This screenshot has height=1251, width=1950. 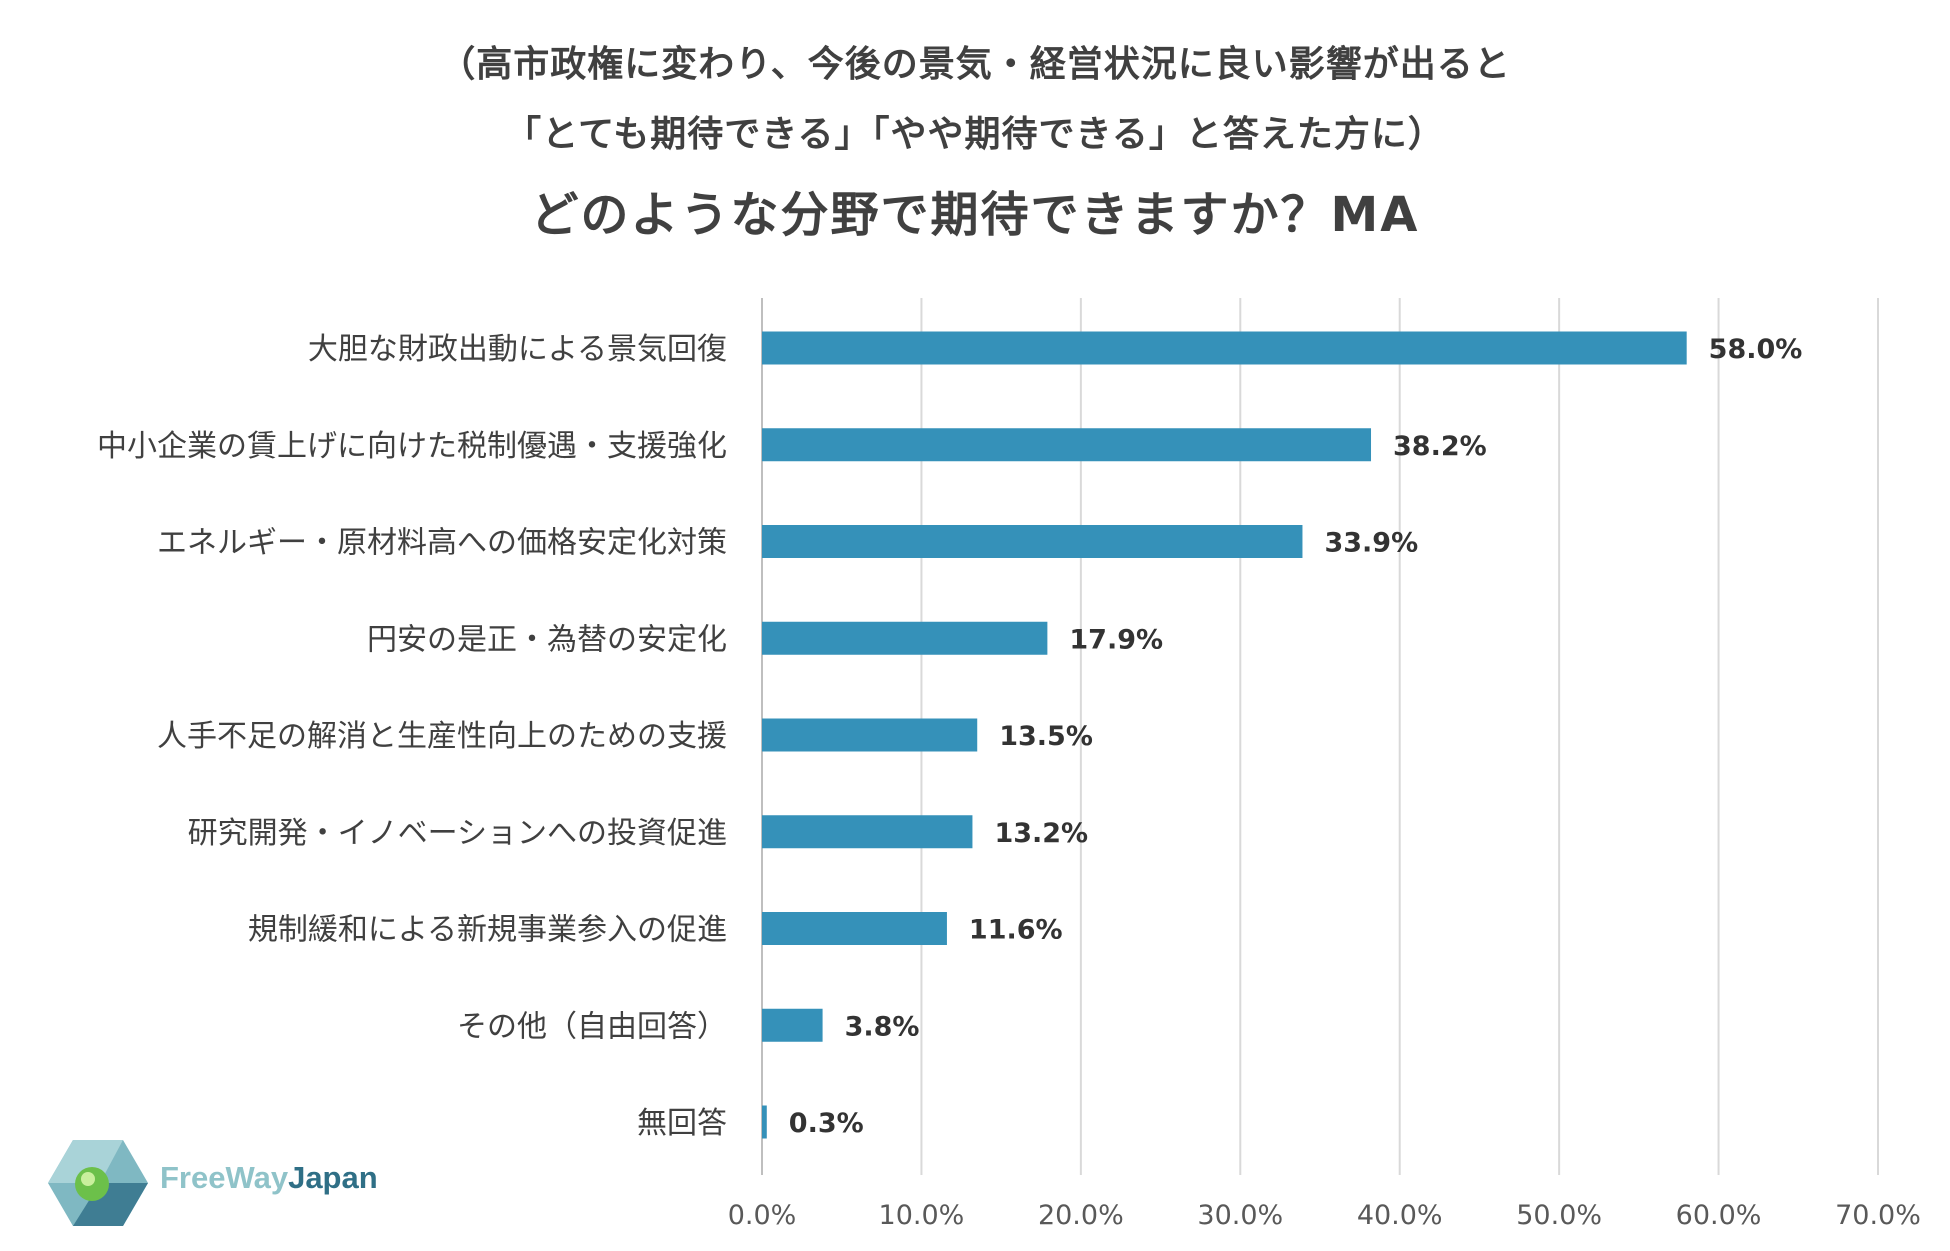 I want to click on logo-text-japan: Japan, so click(x=333, y=1177).